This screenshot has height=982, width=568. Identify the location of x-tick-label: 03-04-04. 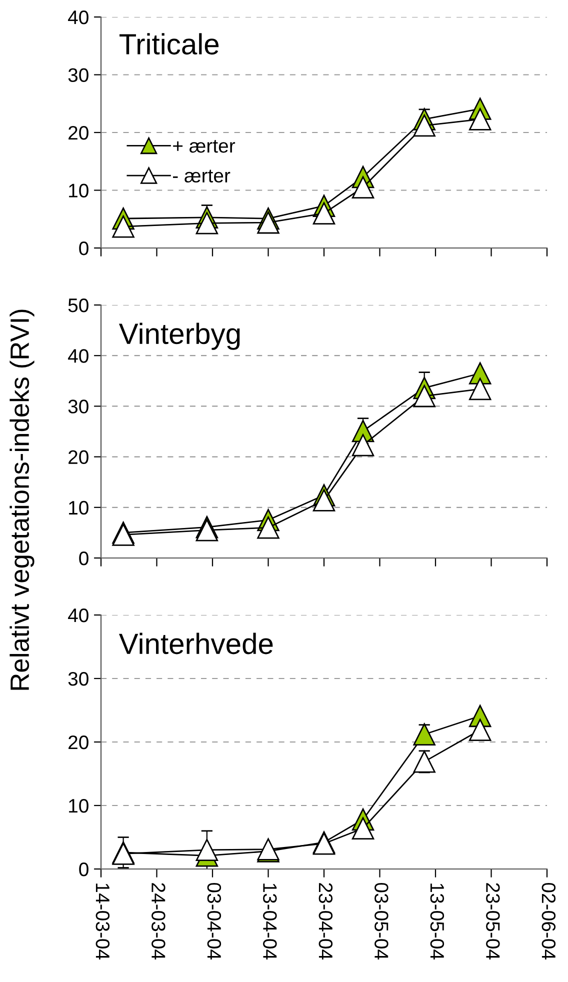
(214, 921).